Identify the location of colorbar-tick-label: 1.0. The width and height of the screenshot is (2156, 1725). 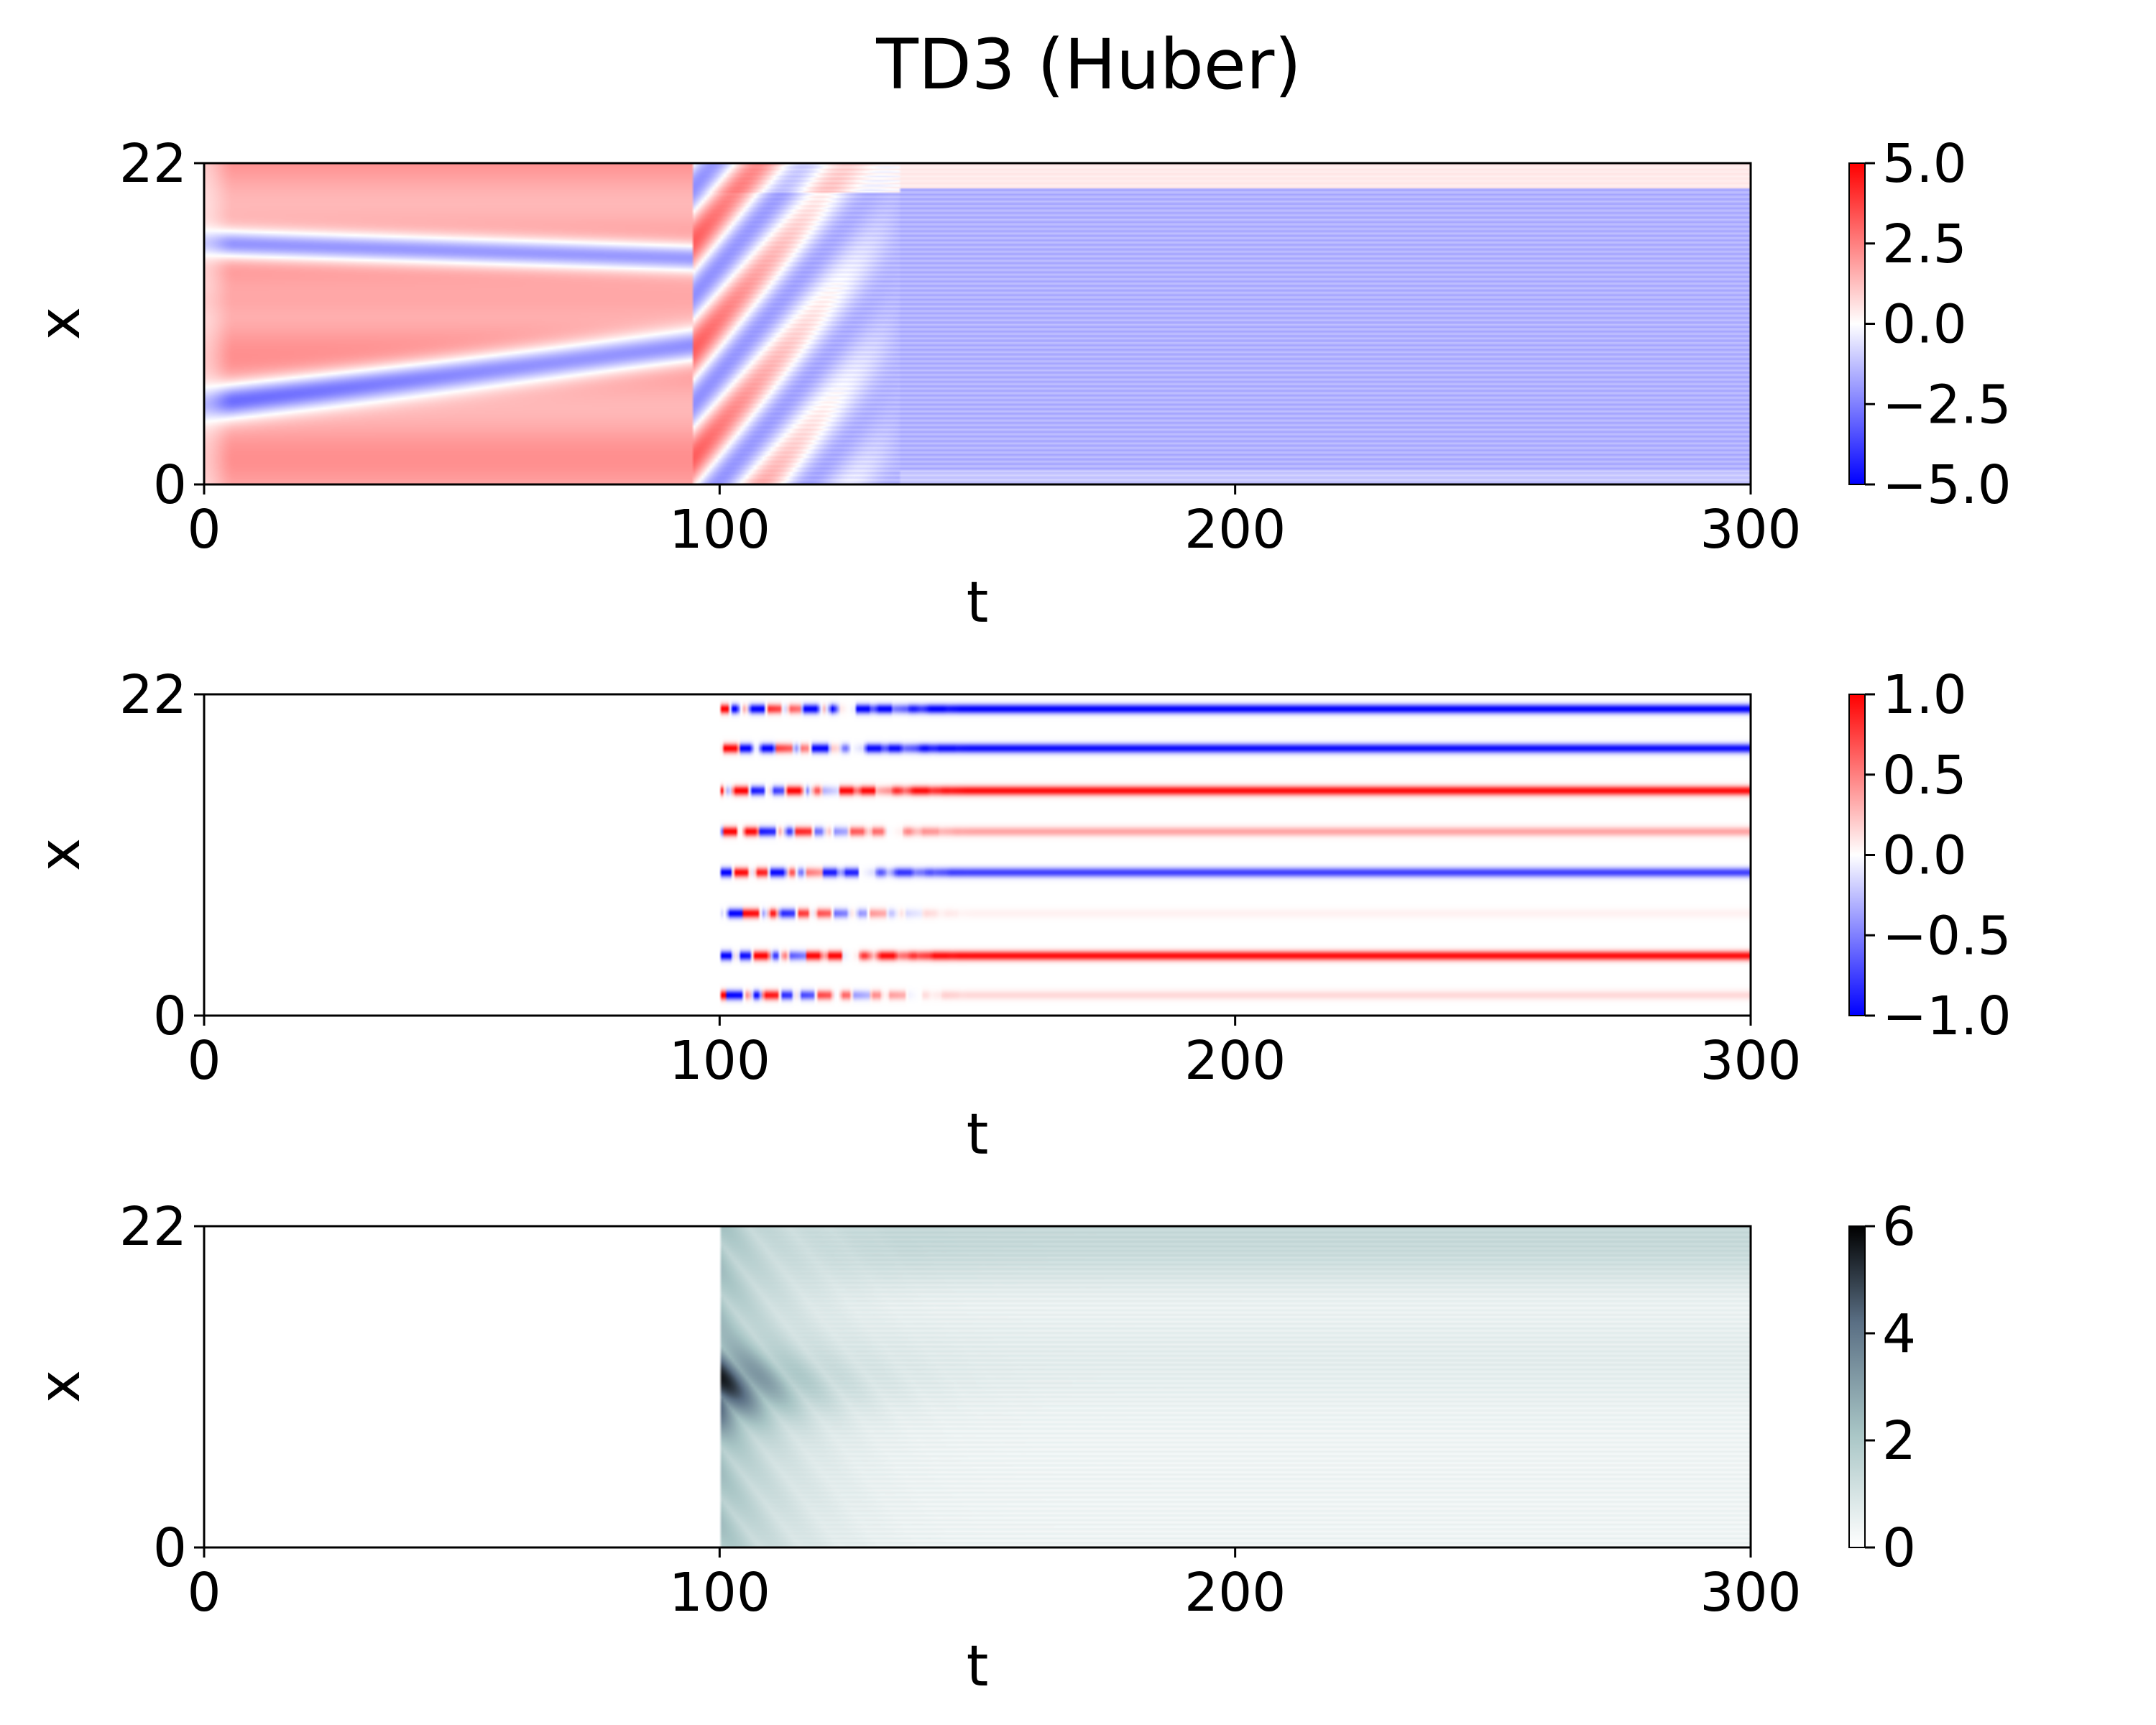
(1925, 695).